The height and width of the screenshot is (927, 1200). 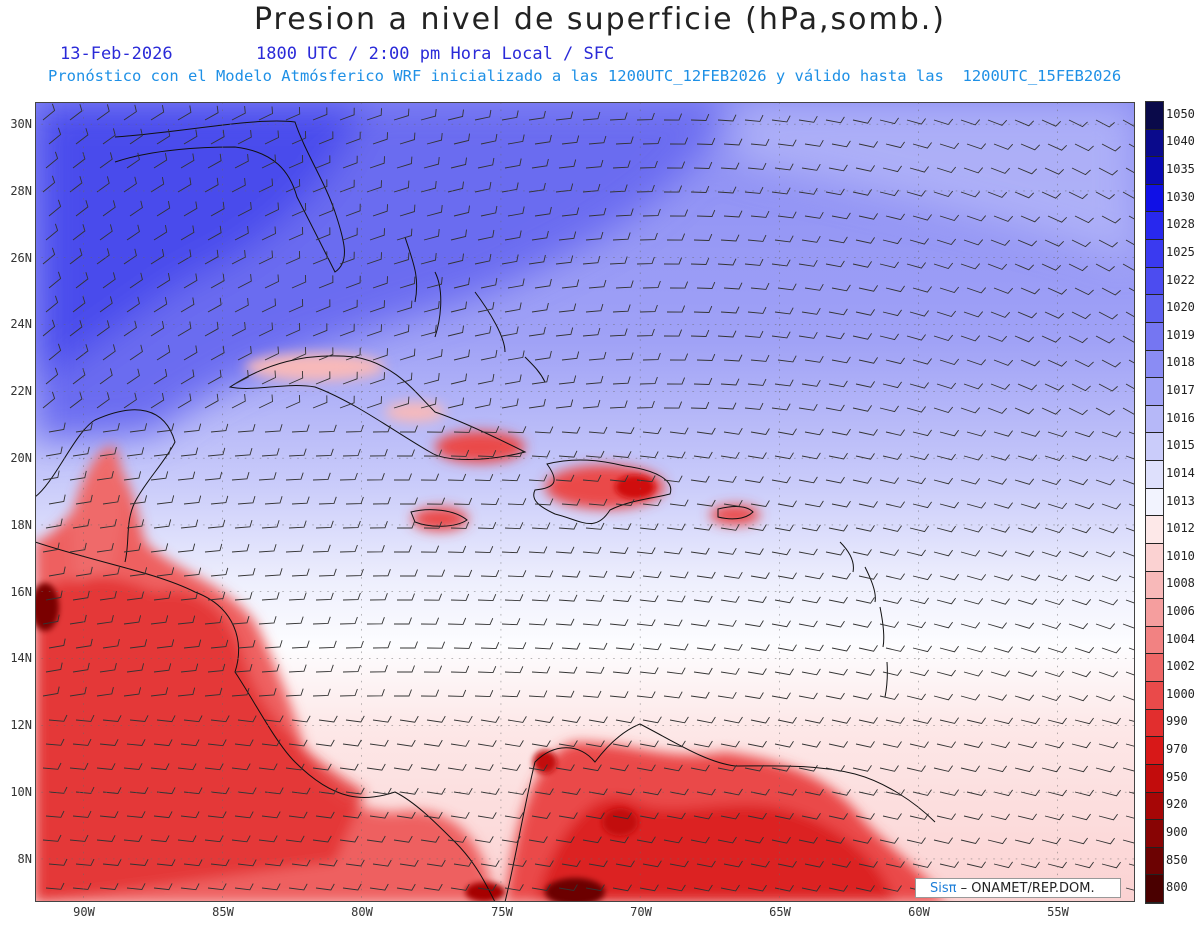 I want to click on color-bar-label: 1014, so click(x=1180, y=472).